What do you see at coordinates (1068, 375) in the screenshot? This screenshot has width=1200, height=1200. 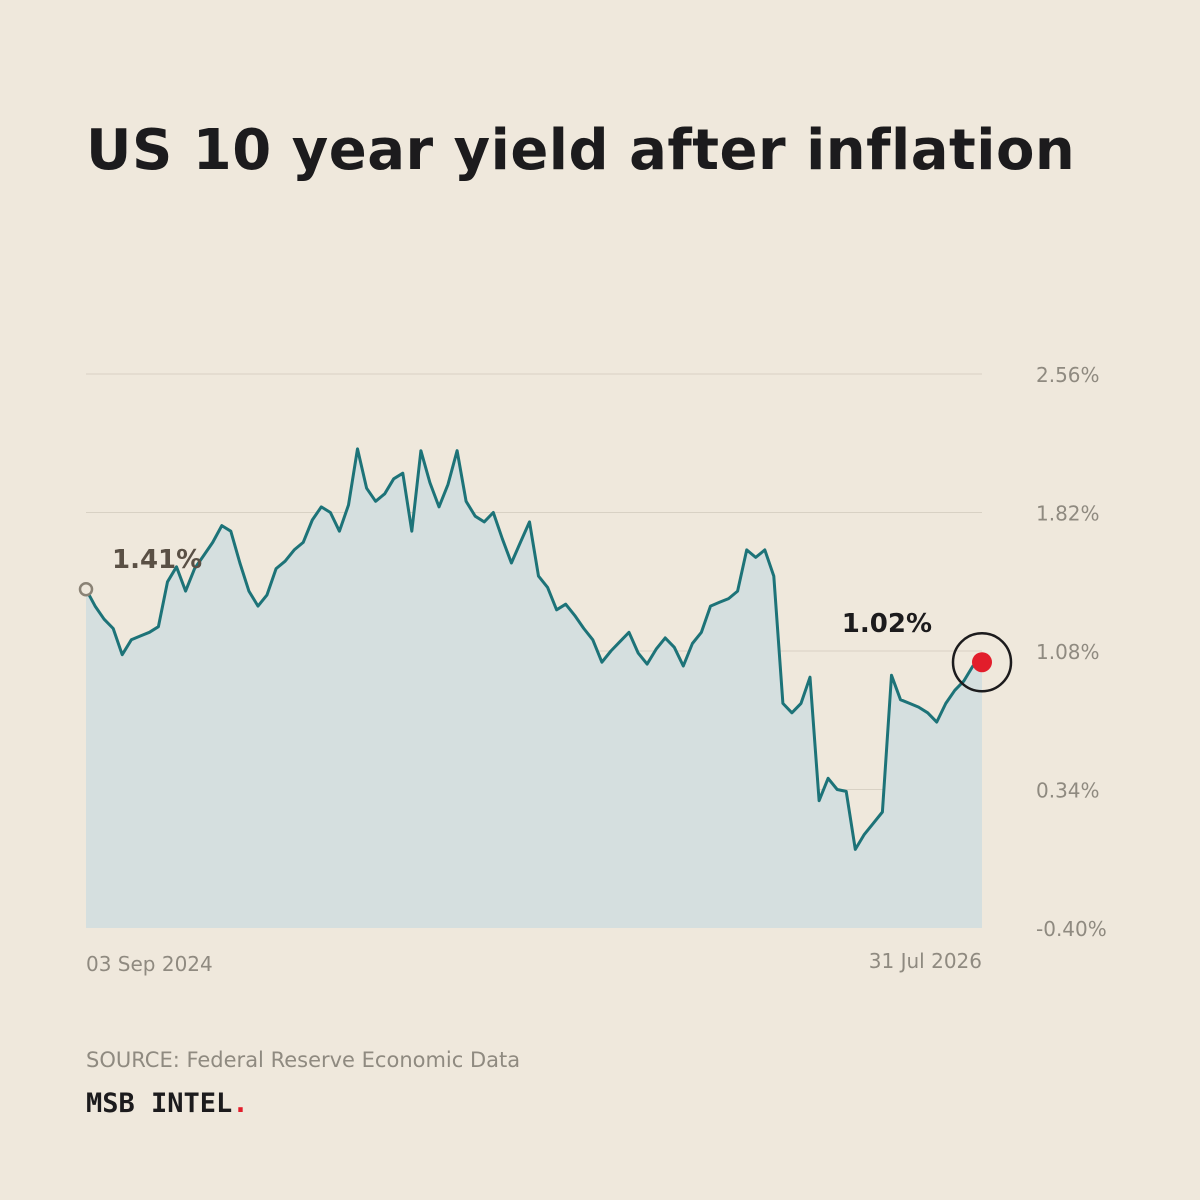 I see `y-tick-label: 2.56%` at bounding box center [1068, 375].